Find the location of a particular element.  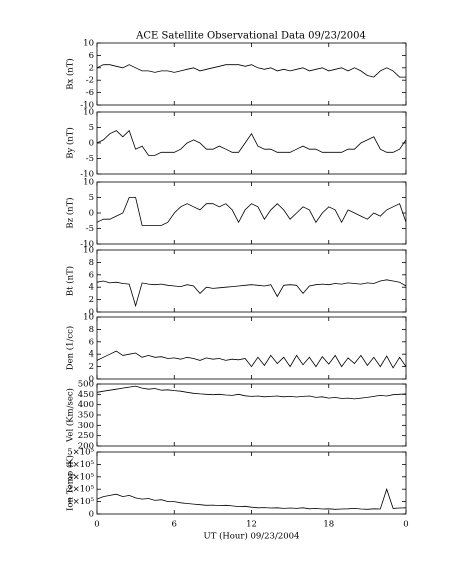

y-tick-label: 250 is located at coordinates (86, 436).